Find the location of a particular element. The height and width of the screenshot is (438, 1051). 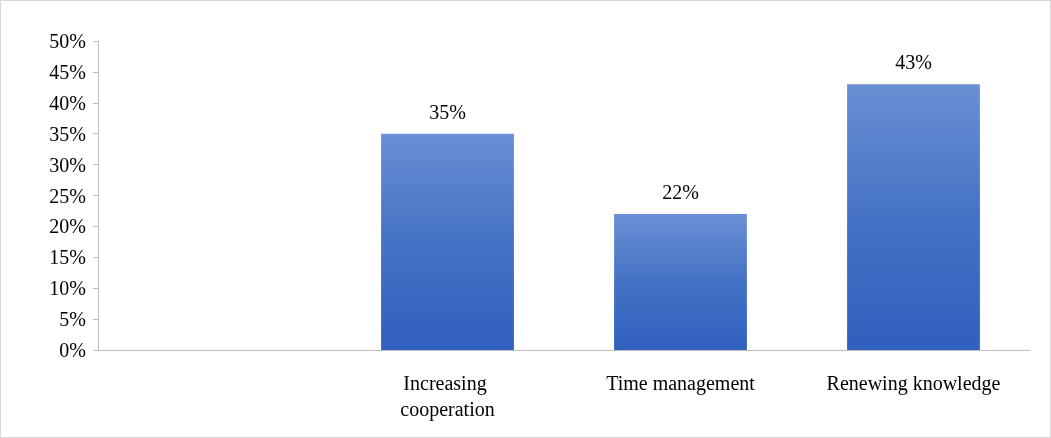

x-tick-label: Increasing cooperation is located at coordinates (447, 396).